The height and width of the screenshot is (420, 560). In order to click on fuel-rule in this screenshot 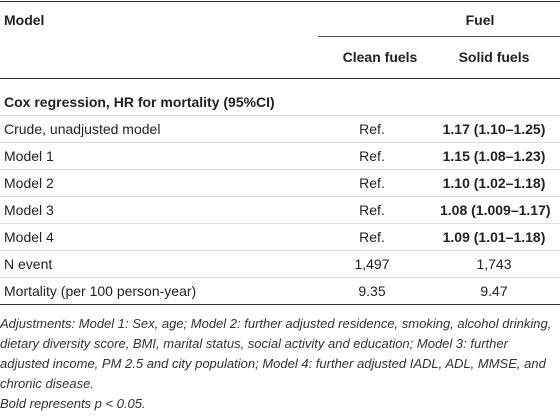, I will do `click(439, 36)`.